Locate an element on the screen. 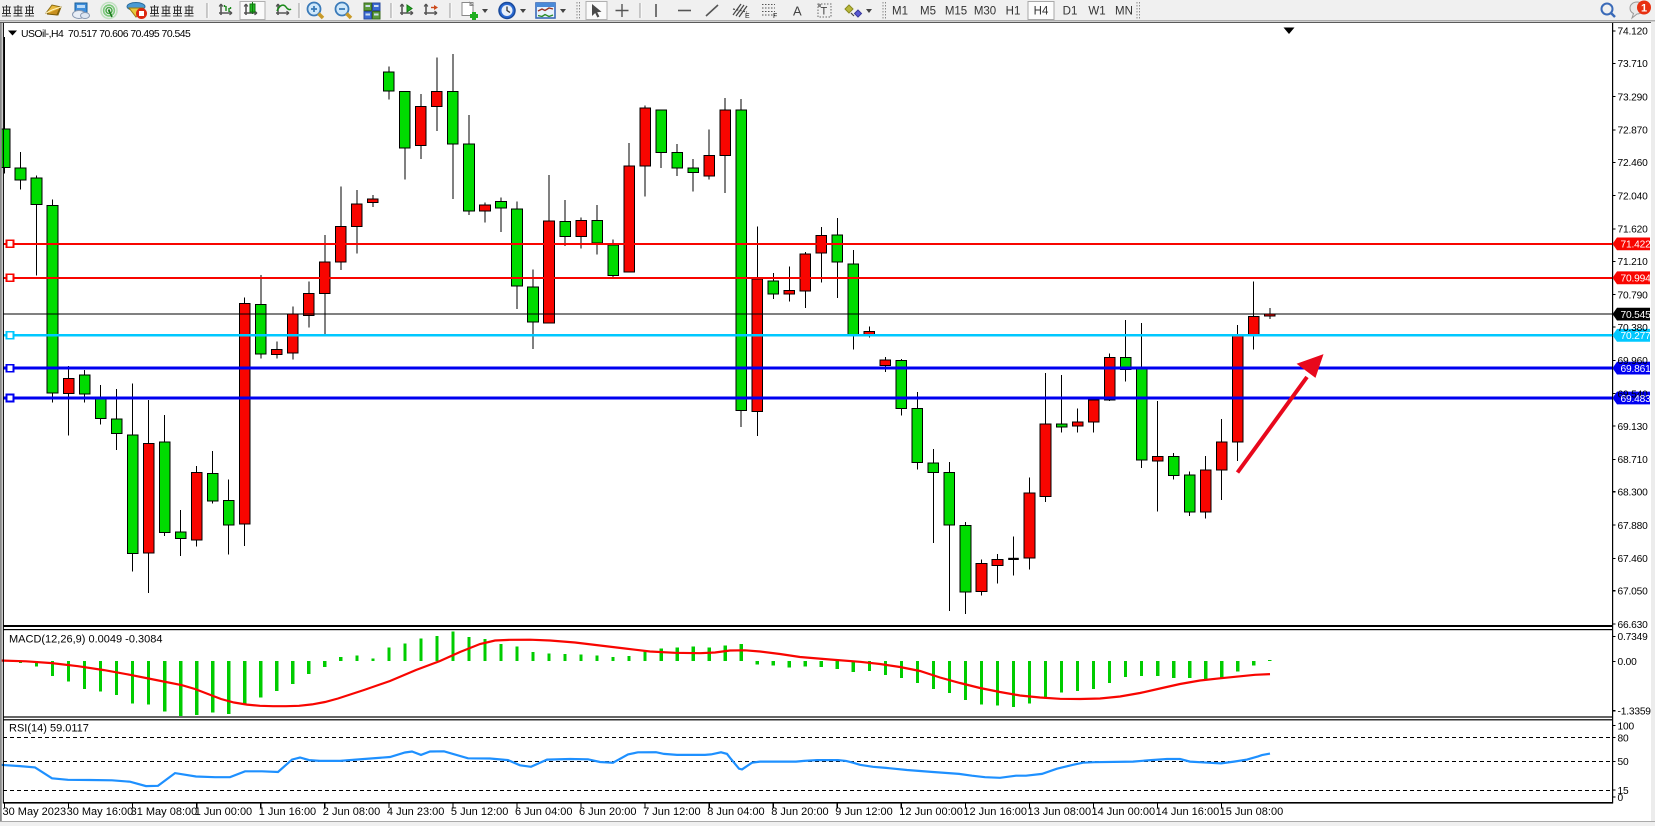 The image size is (1655, 826). svg-text: 69.960 is located at coordinates (1633, 361).